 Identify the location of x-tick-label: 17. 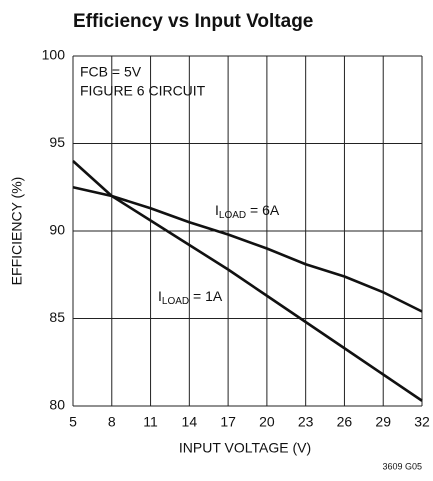
(228, 422).